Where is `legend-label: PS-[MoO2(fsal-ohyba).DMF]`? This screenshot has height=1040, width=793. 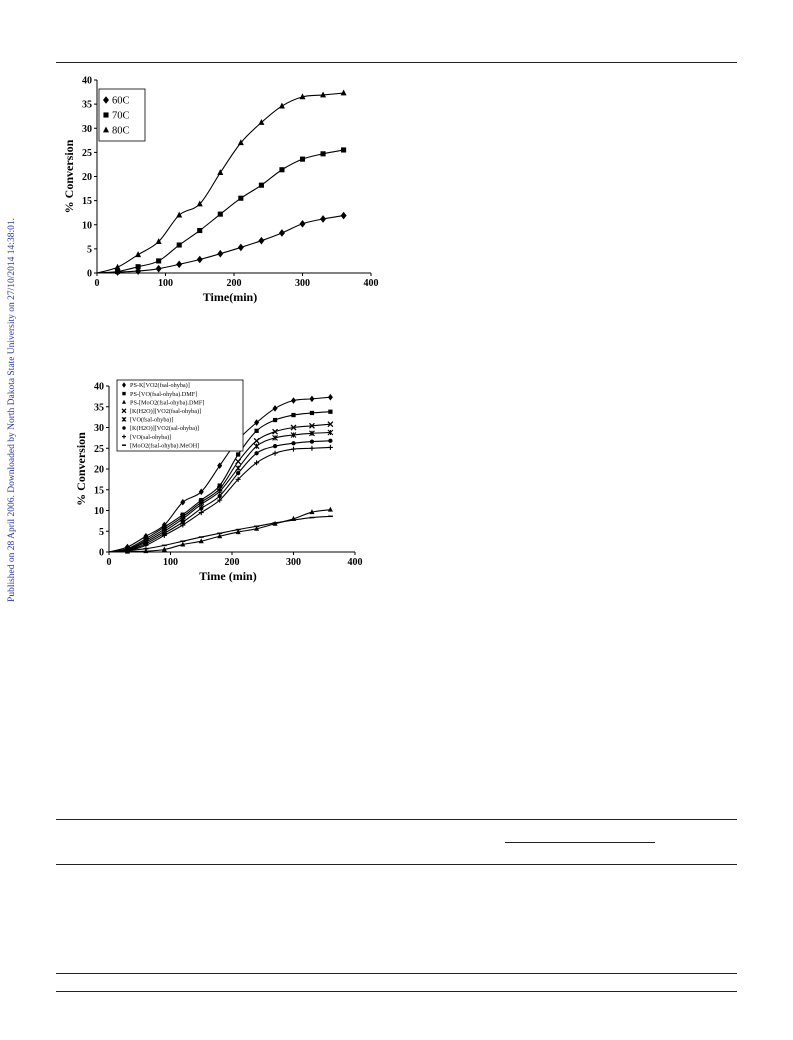
legend-label: PS-[MoO2(fsal-ohyba).DMF] is located at coordinates (167, 402).